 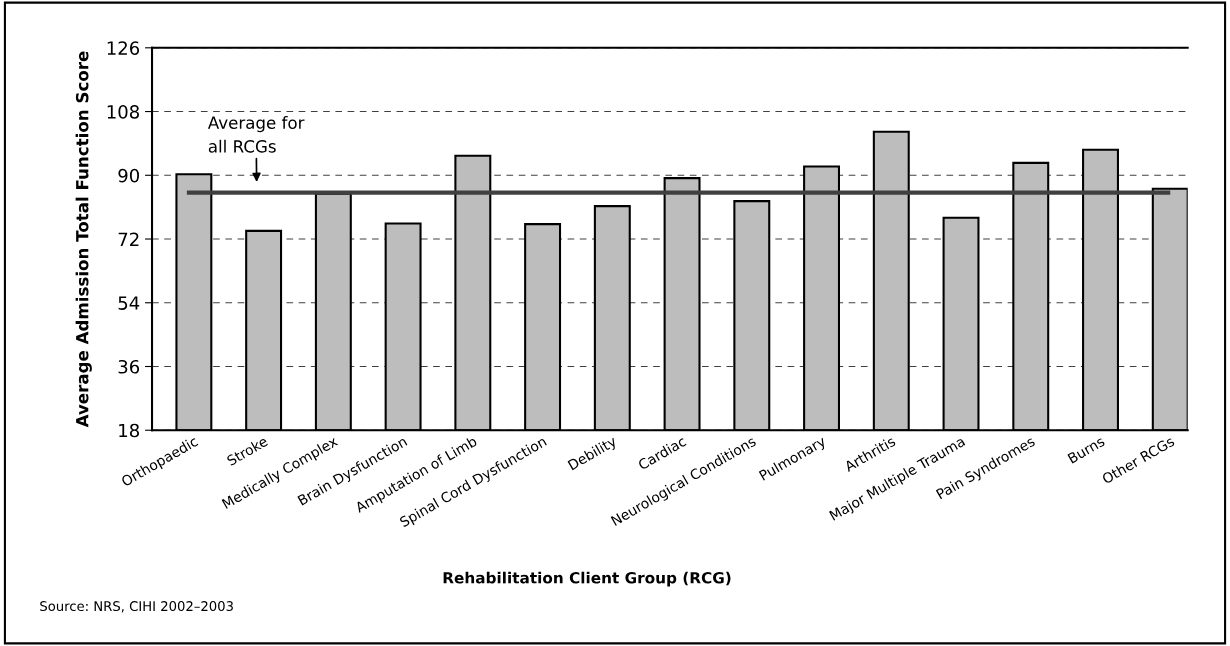 I want to click on y-tick-label: 126, so click(x=123, y=48).